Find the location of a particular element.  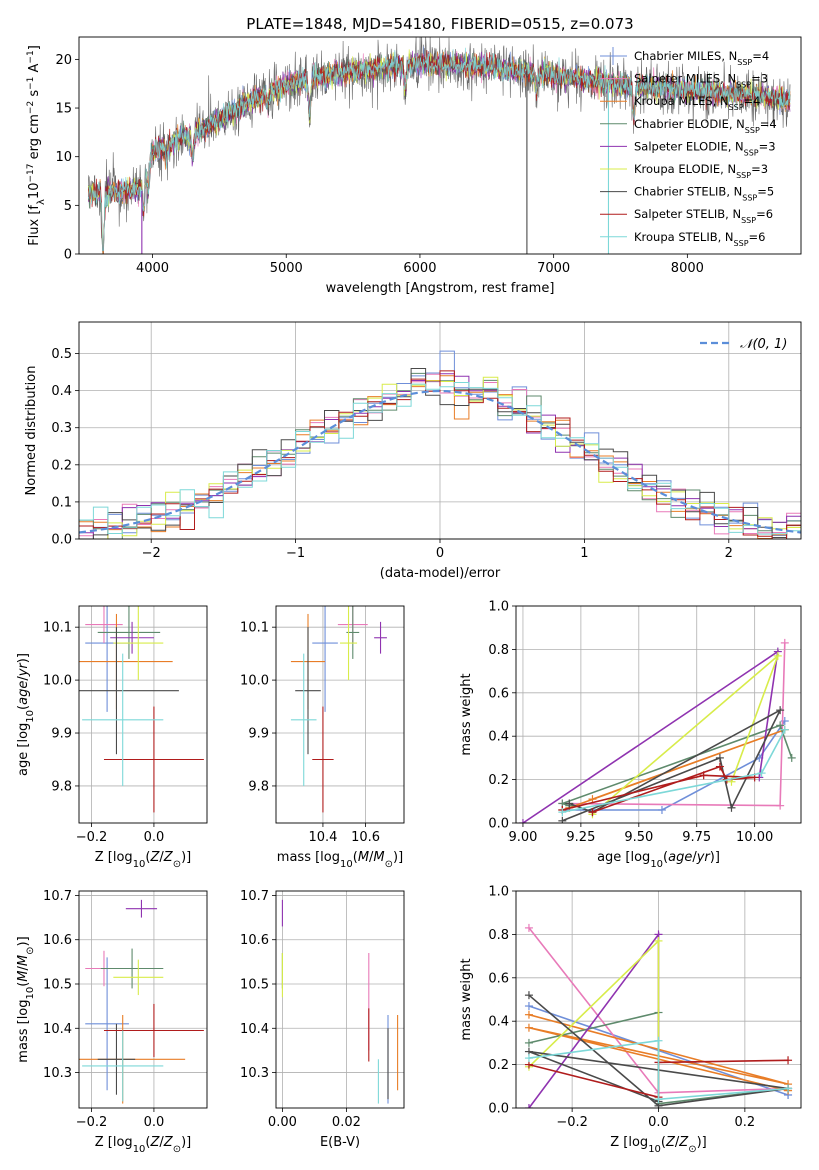

residuals-ytick-label: 0.3 is located at coordinates (61, 428).